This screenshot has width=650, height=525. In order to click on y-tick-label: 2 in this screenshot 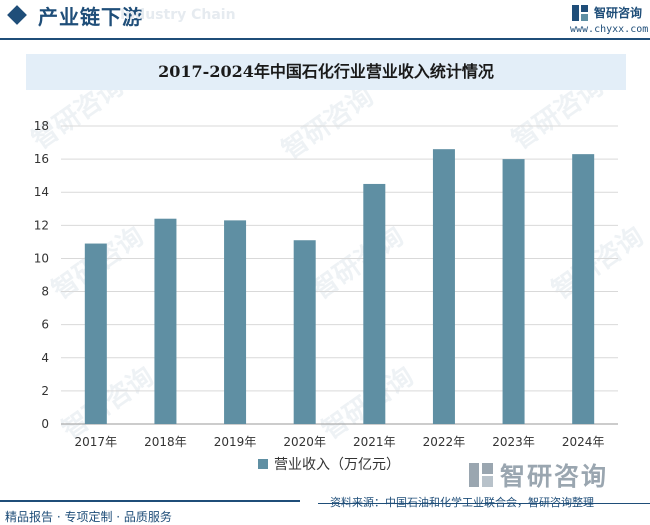, I will do `click(45, 391)`.